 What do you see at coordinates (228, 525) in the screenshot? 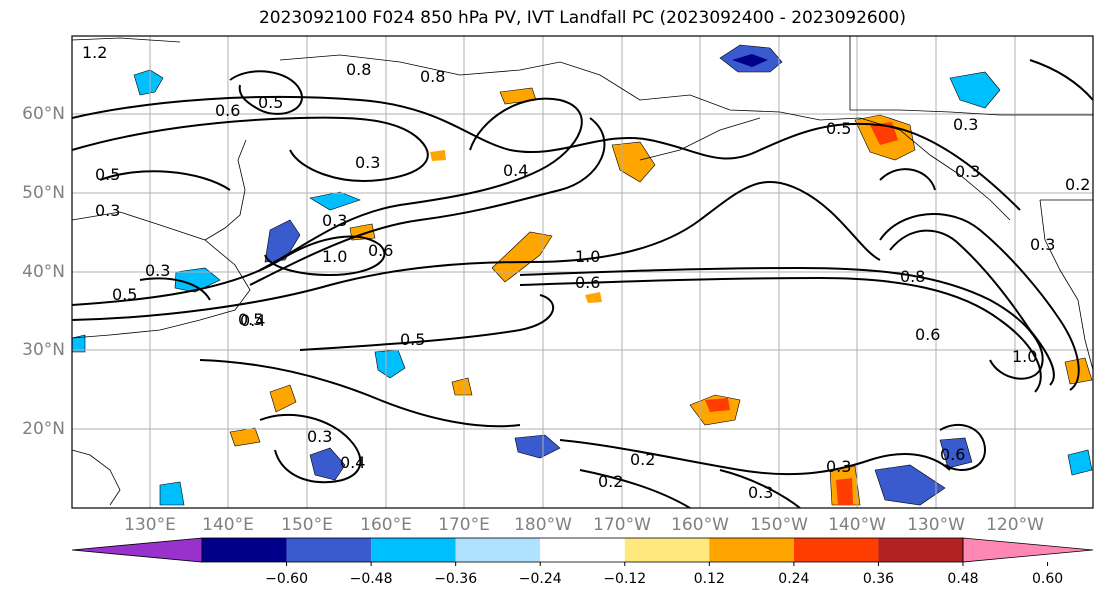
I see `lon-label: 140°E` at bounding box center [228, 525].